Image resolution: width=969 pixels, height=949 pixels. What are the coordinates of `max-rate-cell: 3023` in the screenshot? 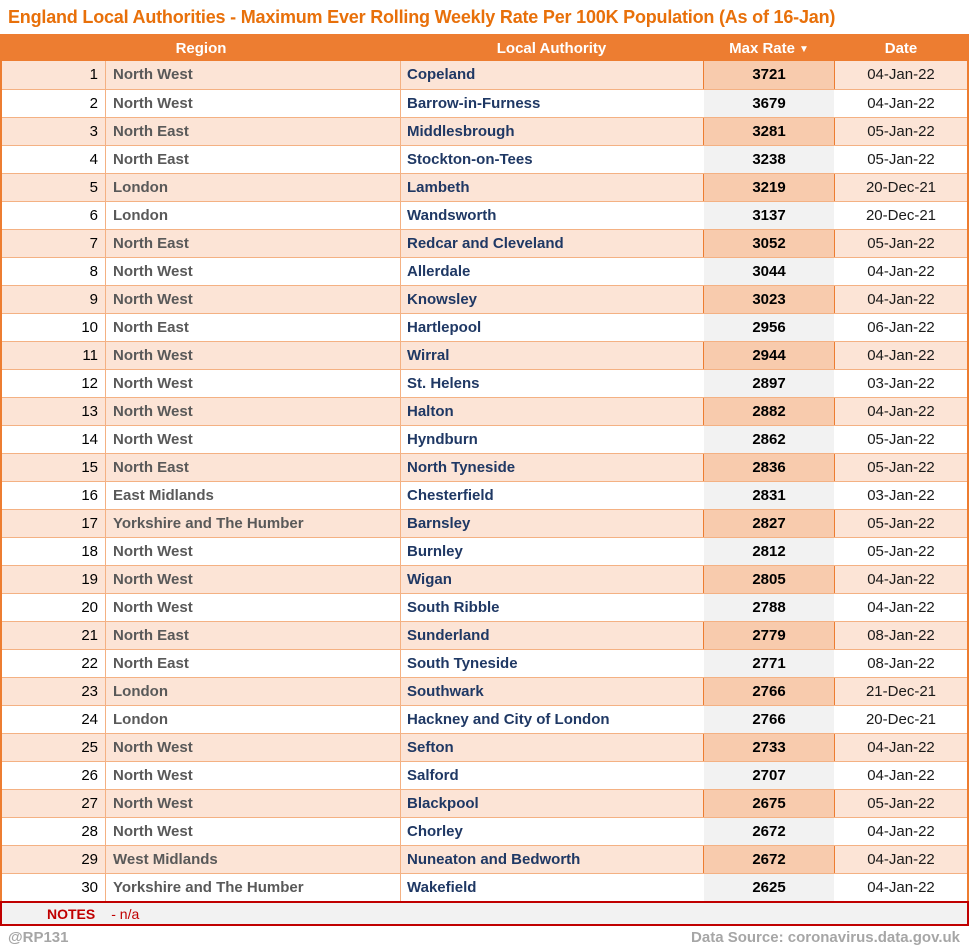 It's located at (769, 299).